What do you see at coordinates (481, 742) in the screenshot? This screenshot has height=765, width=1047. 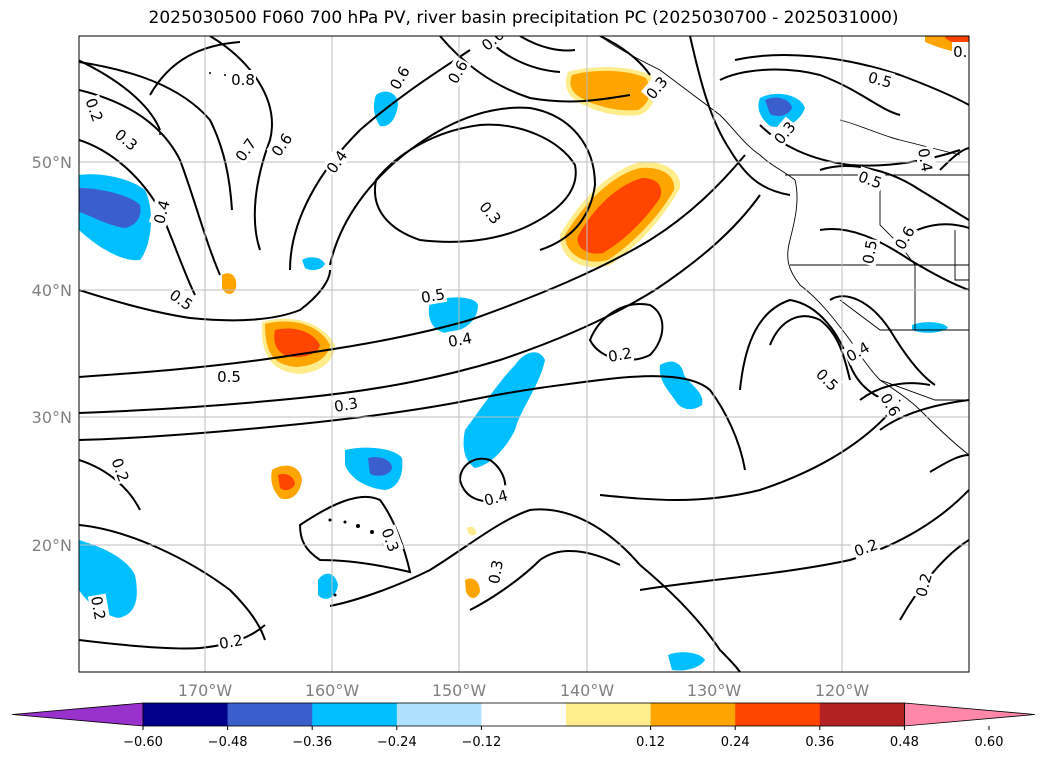 I see `colorbar-tick-label: −0.12` at bounding box center [481, 742].